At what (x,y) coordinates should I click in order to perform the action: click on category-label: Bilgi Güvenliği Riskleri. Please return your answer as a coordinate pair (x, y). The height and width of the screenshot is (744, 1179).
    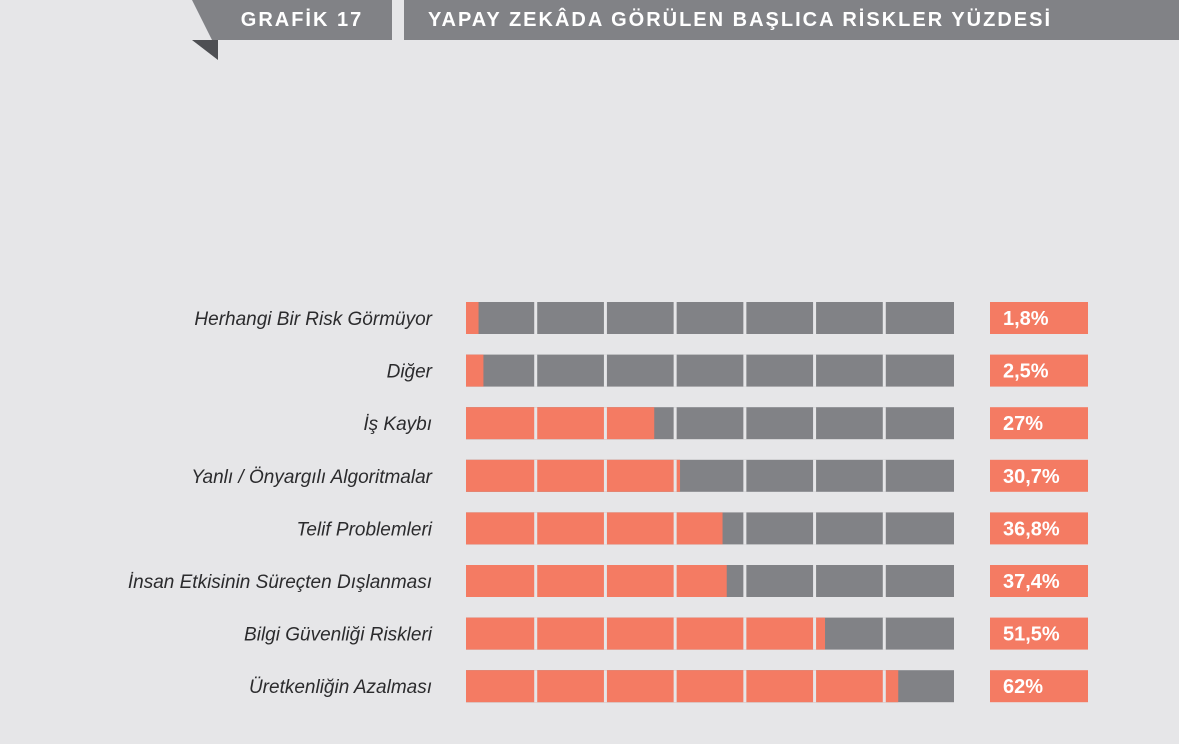
    Looking at the image, I should click on (338, 635).